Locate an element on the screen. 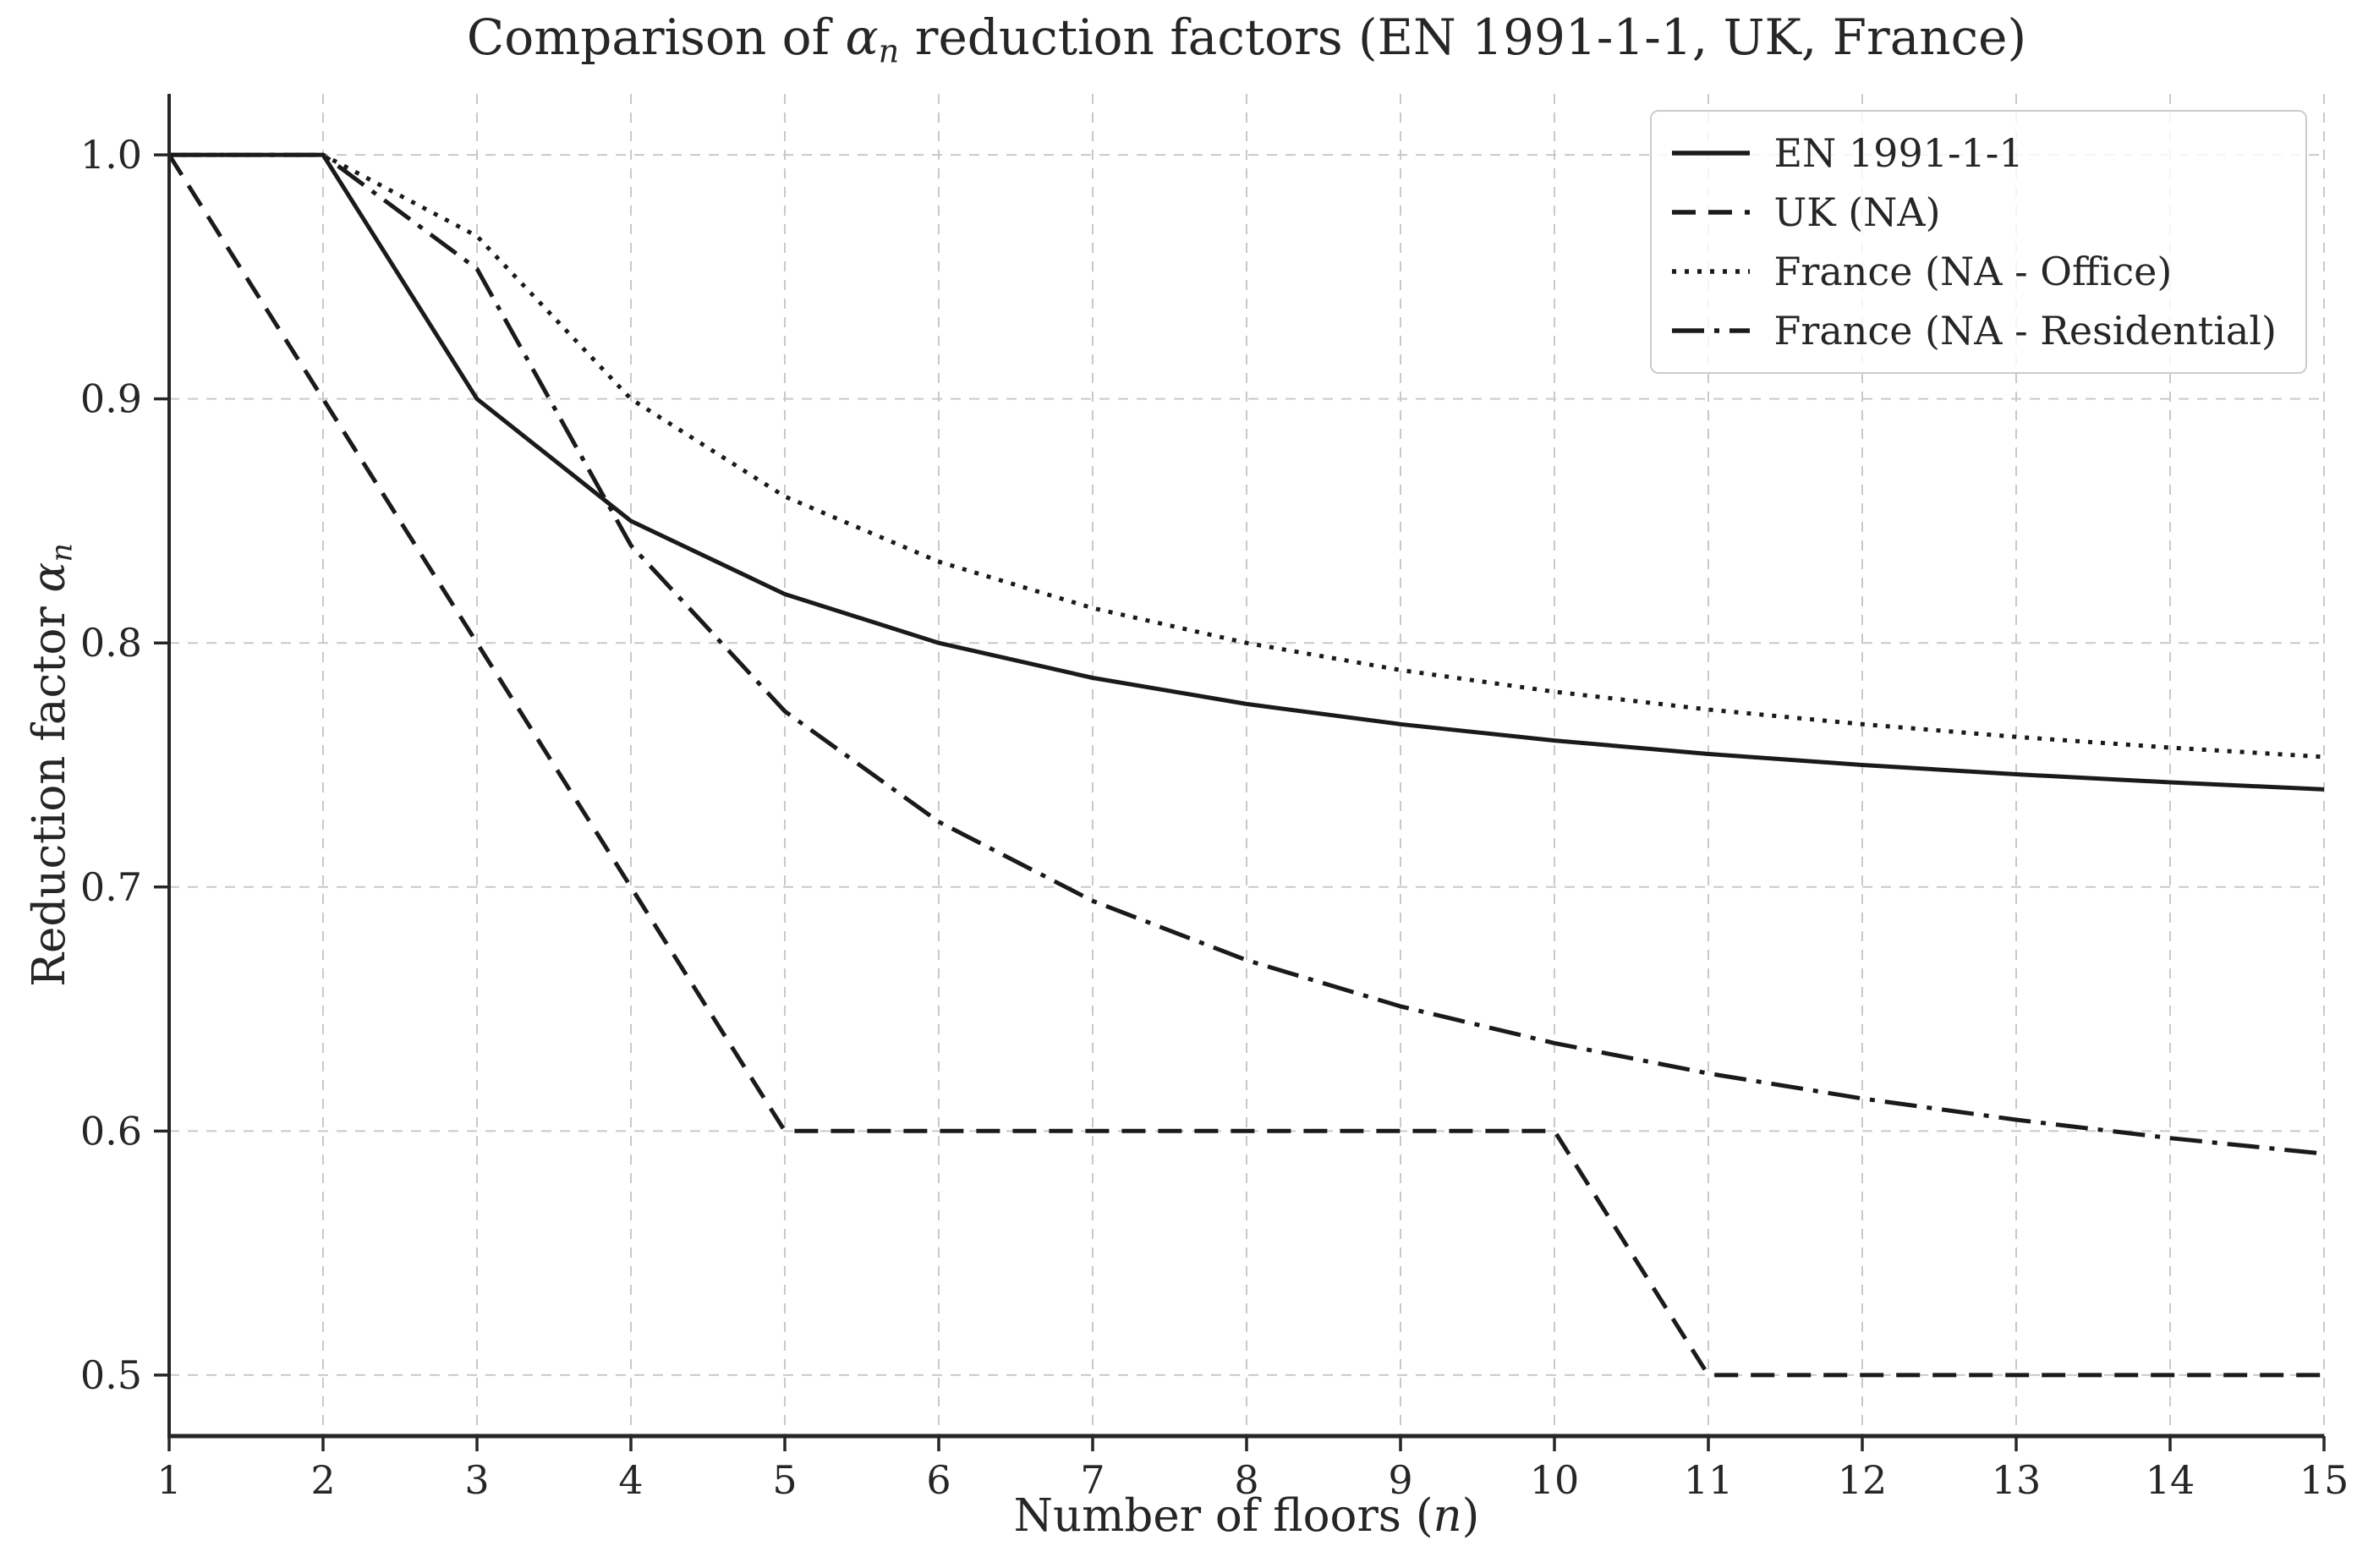  legend-line-sample-dotted is located at coordinates (1711, 271).